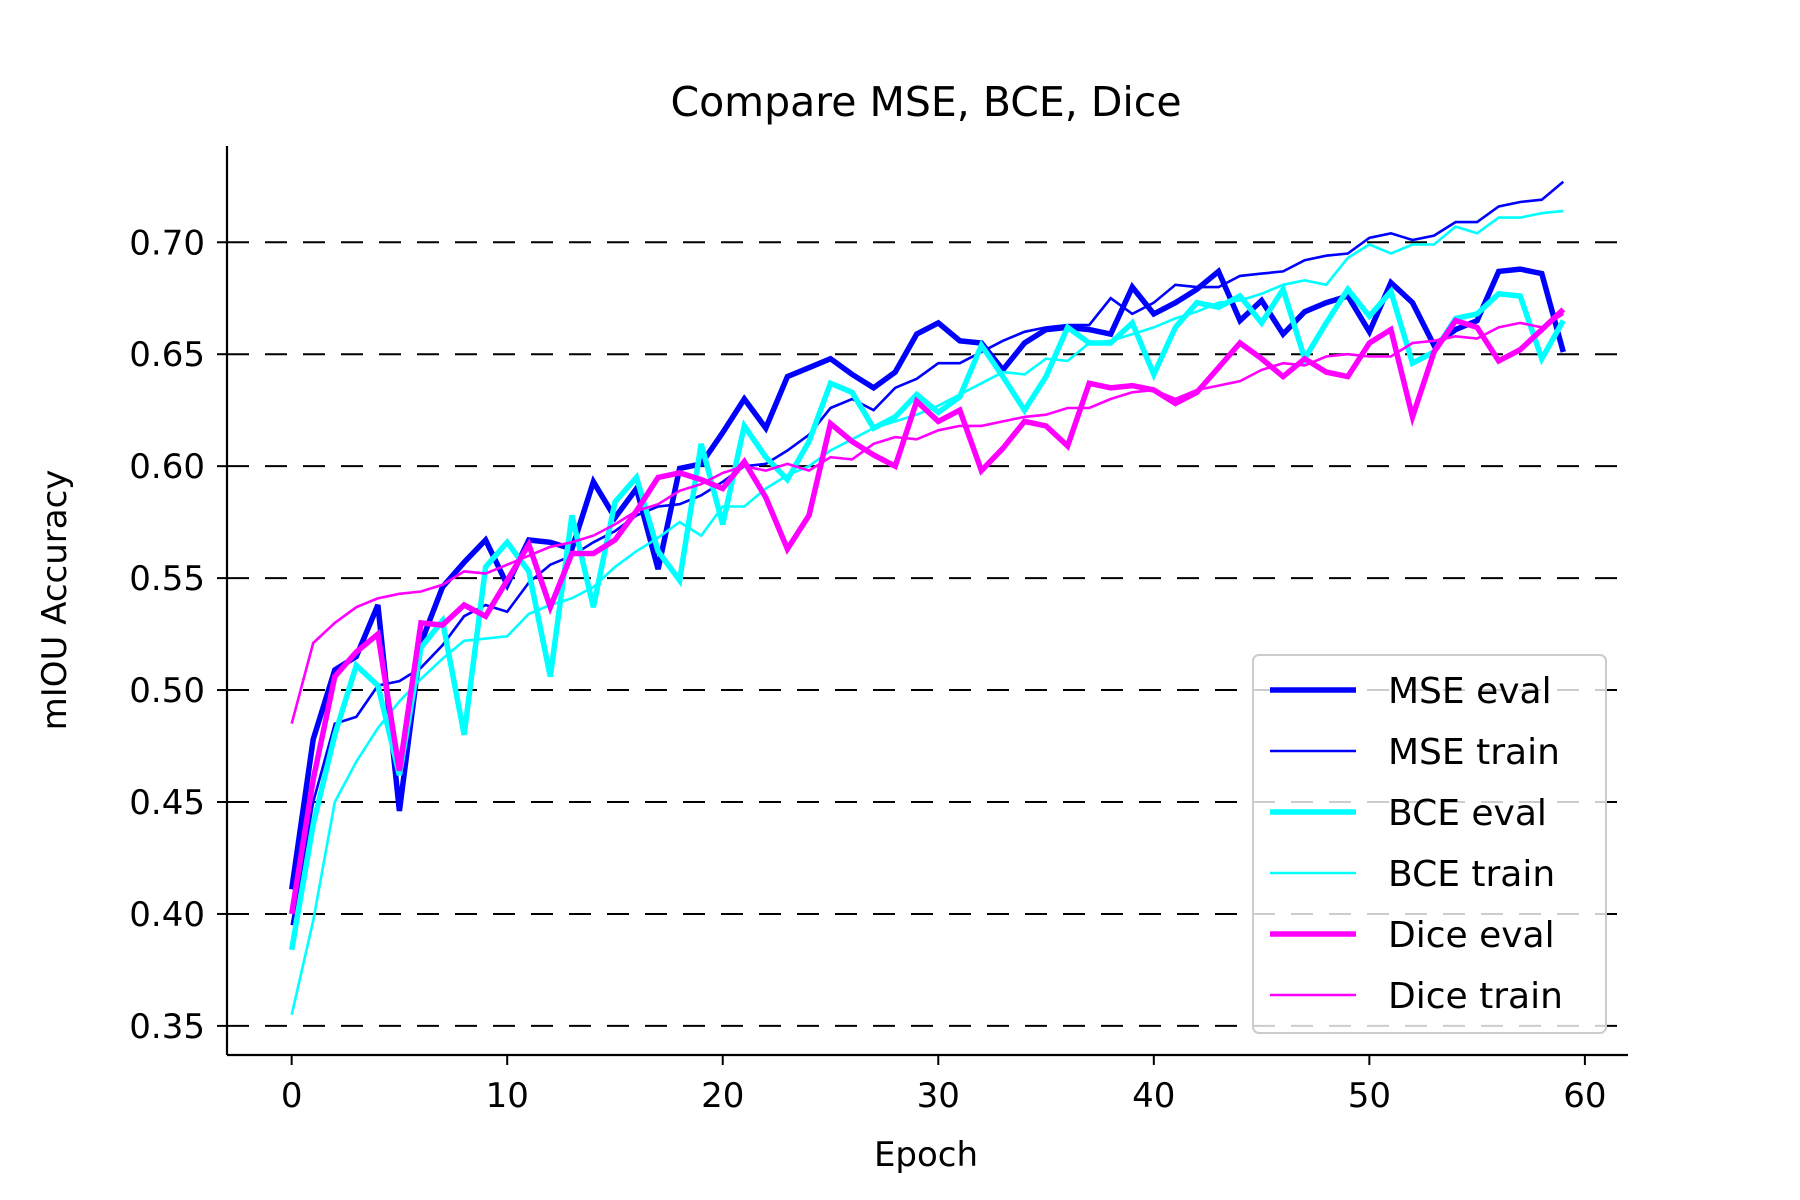 This screenshot has height=1200, width=1800. Describe the element at coordinates (1474, 752) in the screenshot. I see `legend-label-1: MSE train` at that location.